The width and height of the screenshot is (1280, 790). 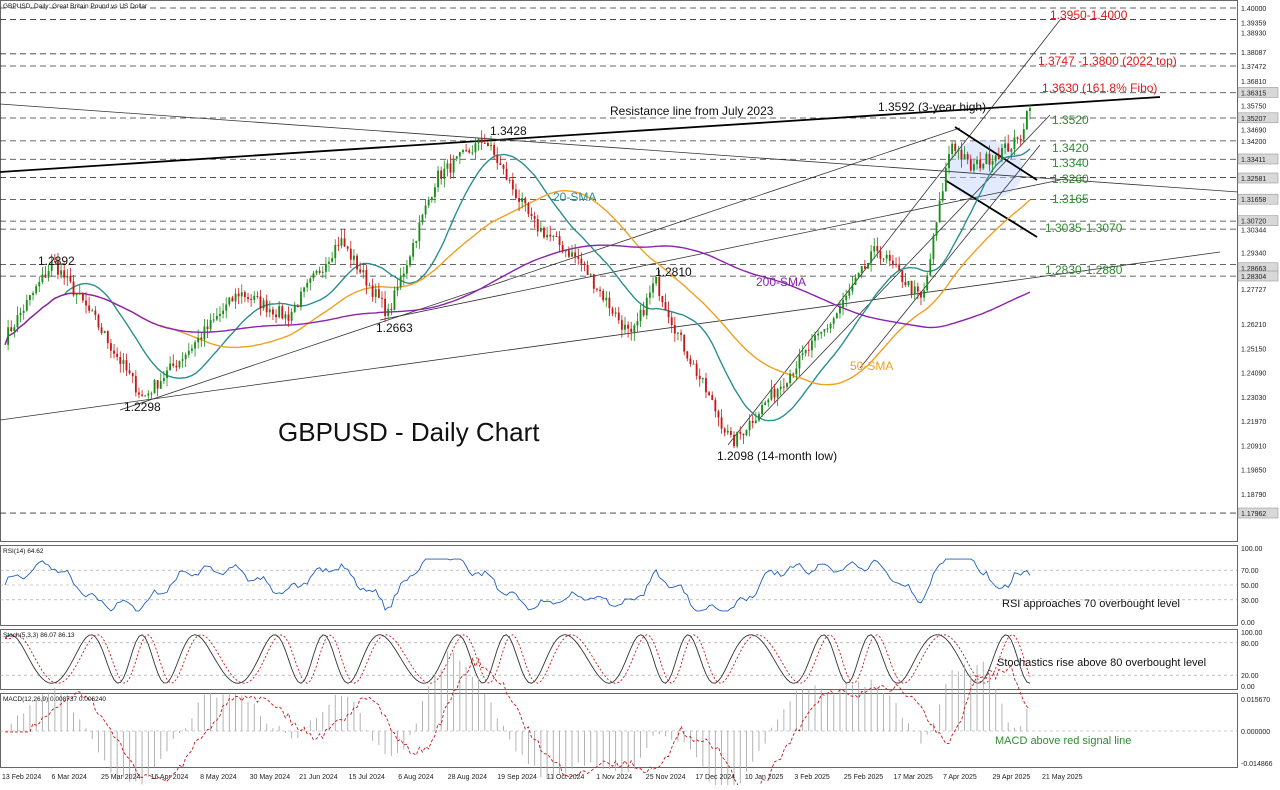 I want to click on rsi-axis-label: 70.00, so click(x=1250, y=571).